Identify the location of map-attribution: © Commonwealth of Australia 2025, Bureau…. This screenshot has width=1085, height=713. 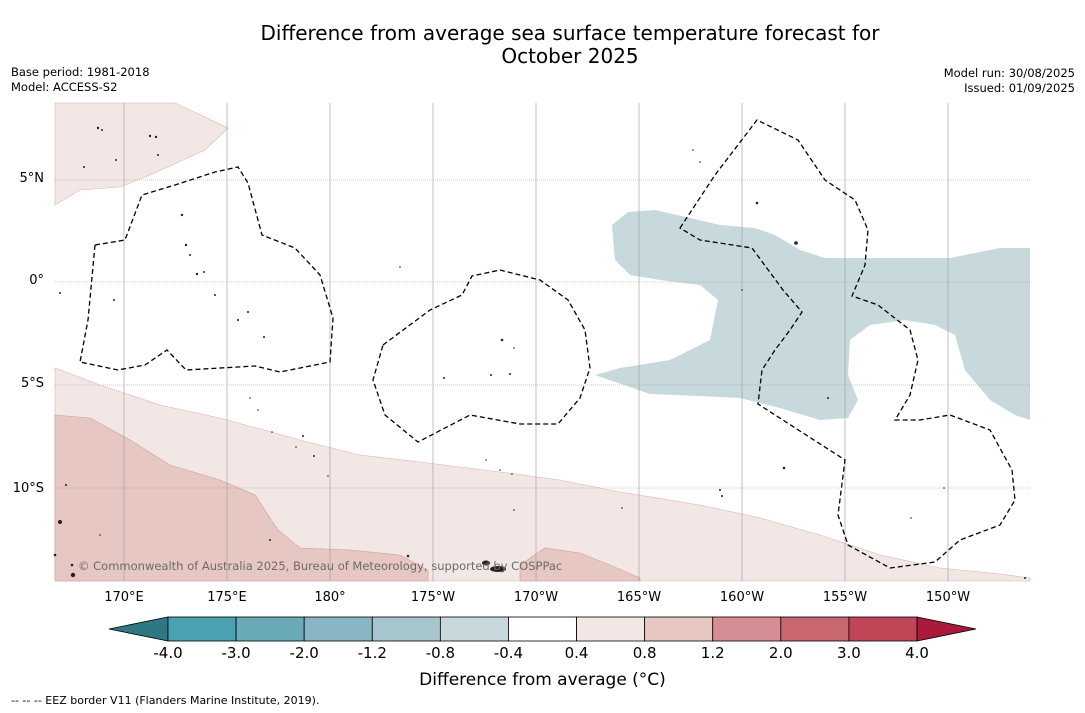
(320, 566).